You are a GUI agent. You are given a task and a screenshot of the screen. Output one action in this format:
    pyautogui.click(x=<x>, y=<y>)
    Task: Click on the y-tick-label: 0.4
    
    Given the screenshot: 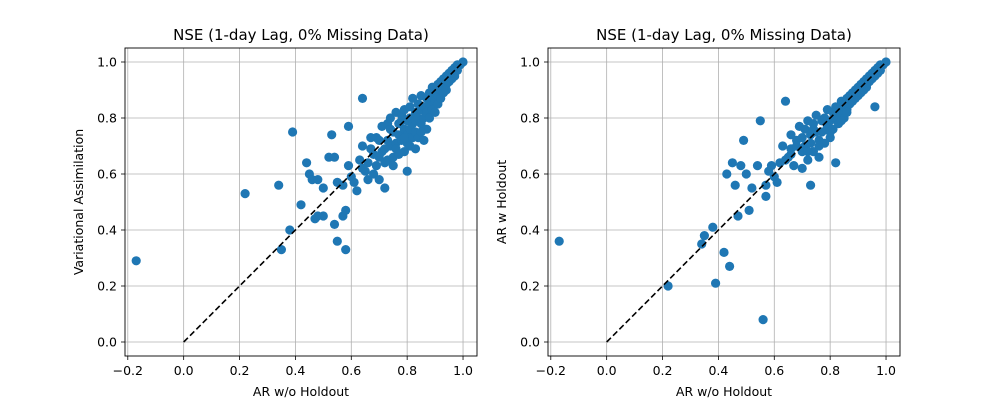 What is the action you would take?
    pyautogui.click(x=107, y=230)
    